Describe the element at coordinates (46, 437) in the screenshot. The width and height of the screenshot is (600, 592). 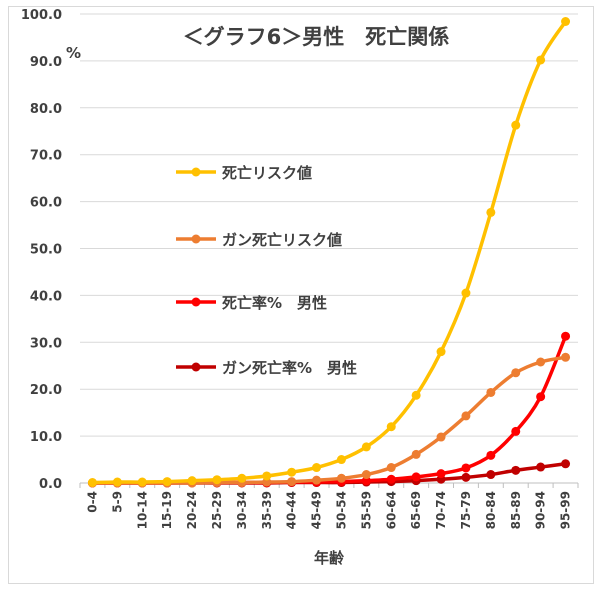
I see `y-tick-label: 10.0` at that location.